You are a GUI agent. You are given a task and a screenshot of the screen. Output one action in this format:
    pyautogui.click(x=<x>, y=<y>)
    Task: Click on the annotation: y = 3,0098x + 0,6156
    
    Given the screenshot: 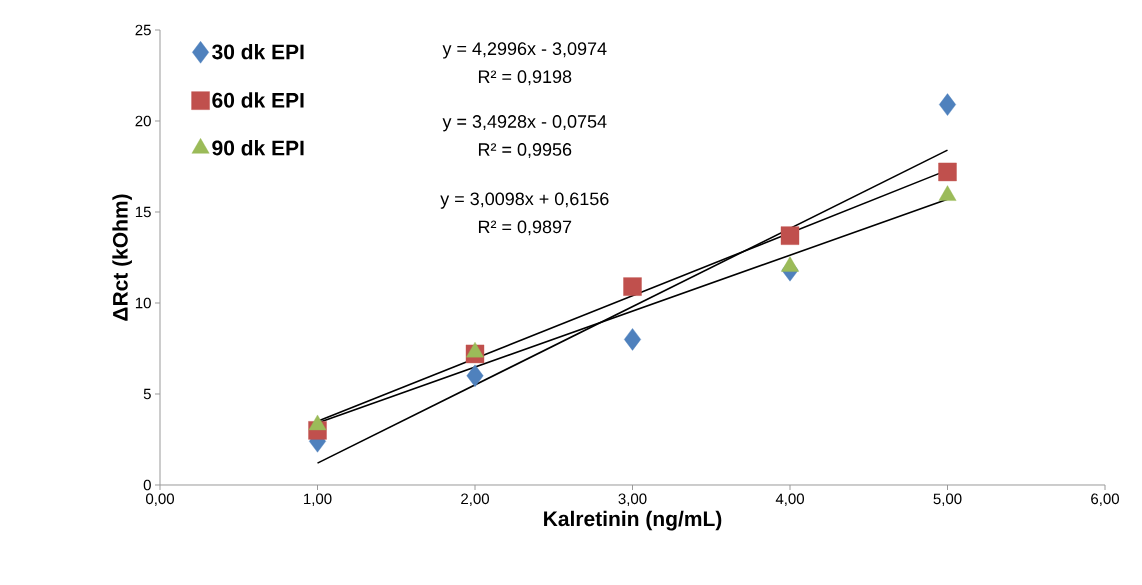 What is the action you would take?
    pyautogui.click(x=524, y=200)
    